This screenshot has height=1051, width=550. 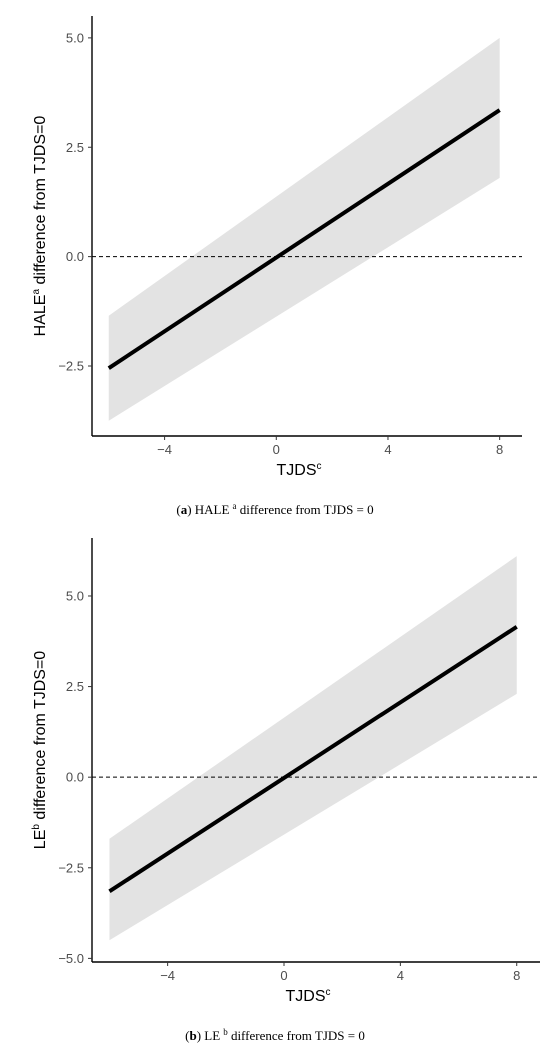 What do you see at coordinates (192, 1035) in the screenshot?
I see `panel-b-caption-letter: b` at bounding box center [192, 1035].